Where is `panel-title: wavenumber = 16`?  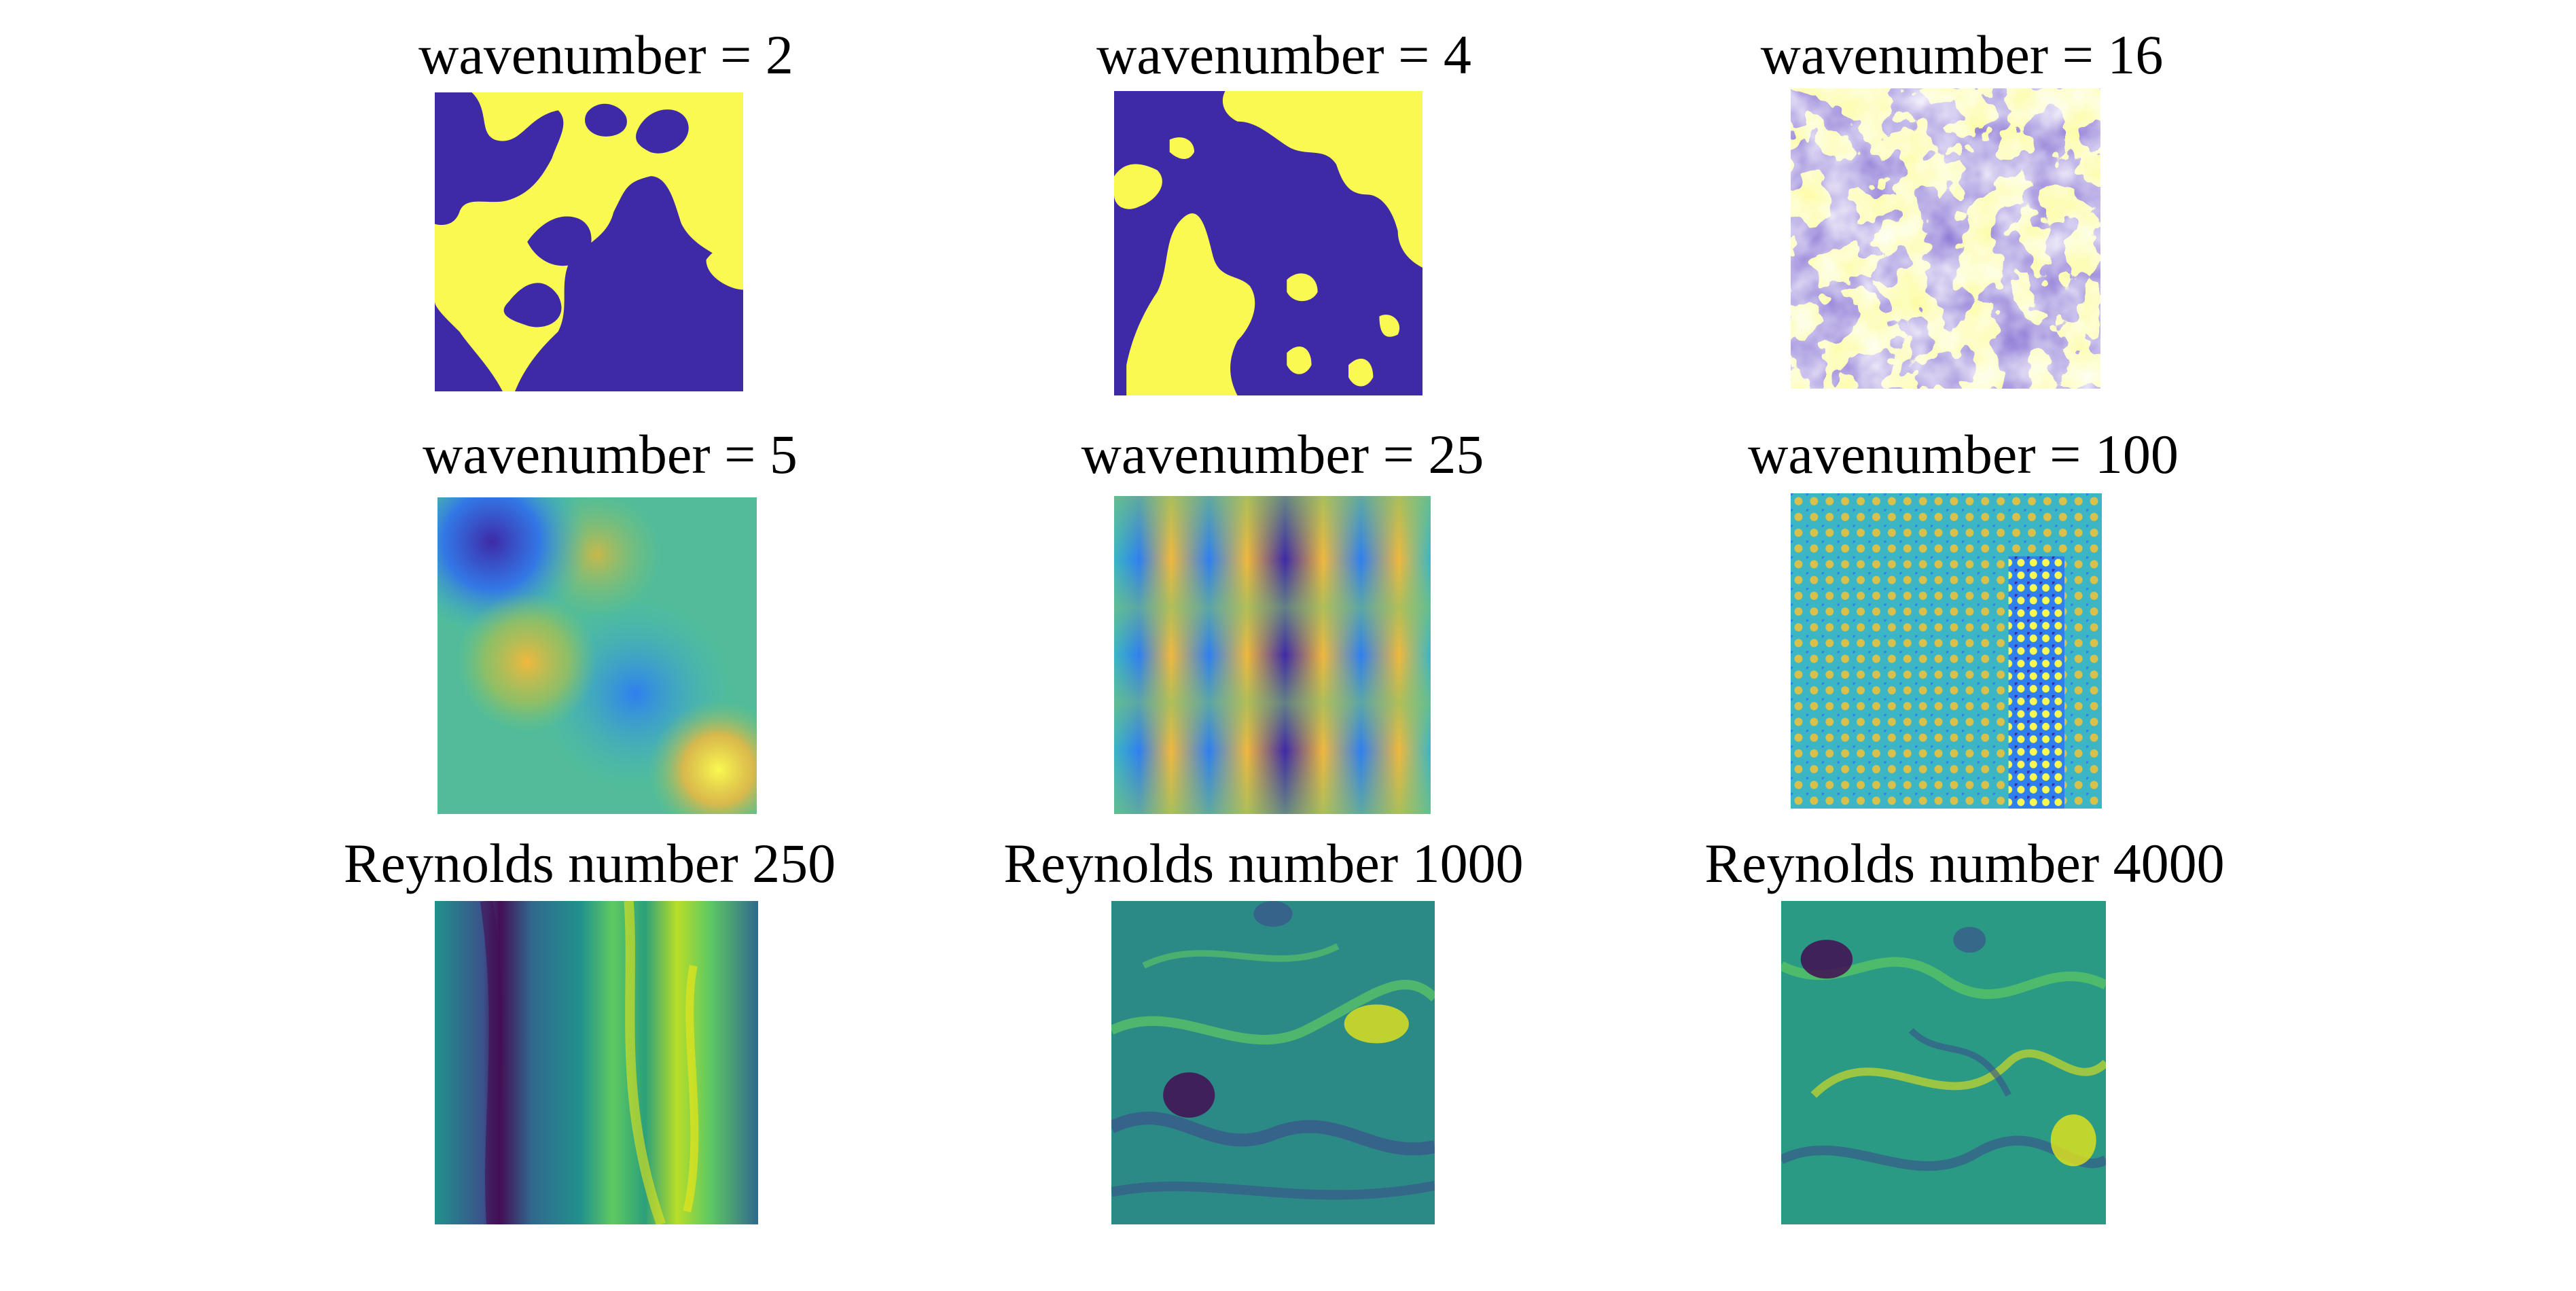
panel-title: wavenumber = 16 is located at coordinates (1962, 55).